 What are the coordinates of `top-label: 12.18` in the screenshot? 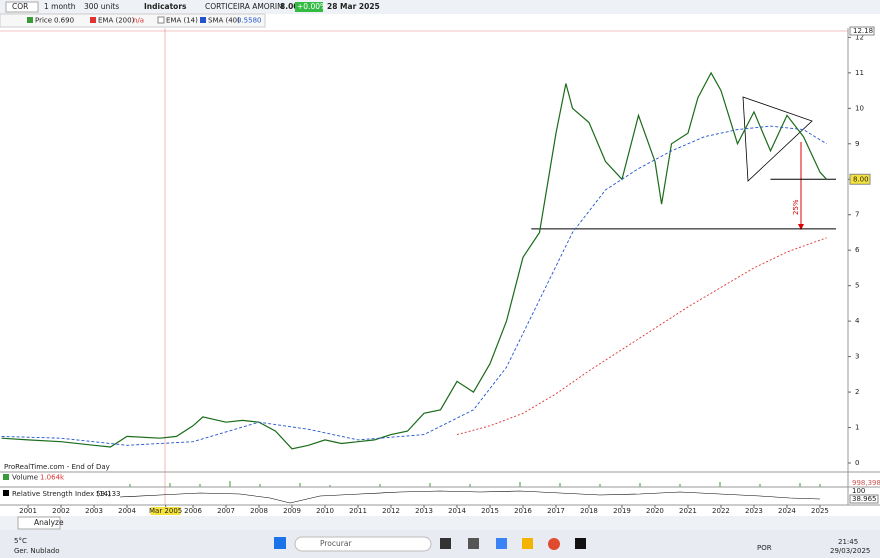 It's located at (863, 31).